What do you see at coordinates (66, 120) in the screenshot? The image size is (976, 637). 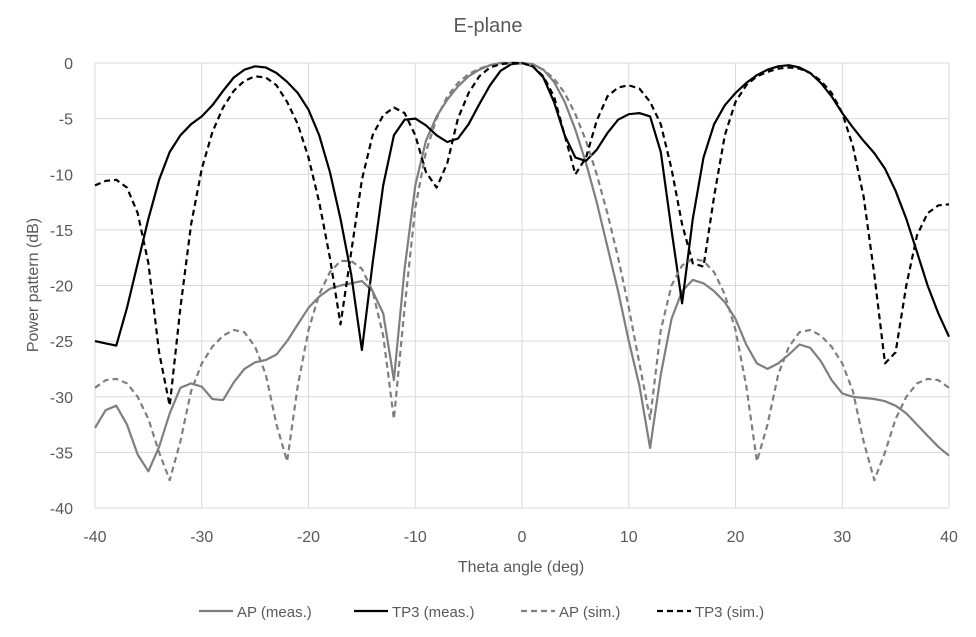 I see `y-tick-label: -5` at bounding box center [66, 120].